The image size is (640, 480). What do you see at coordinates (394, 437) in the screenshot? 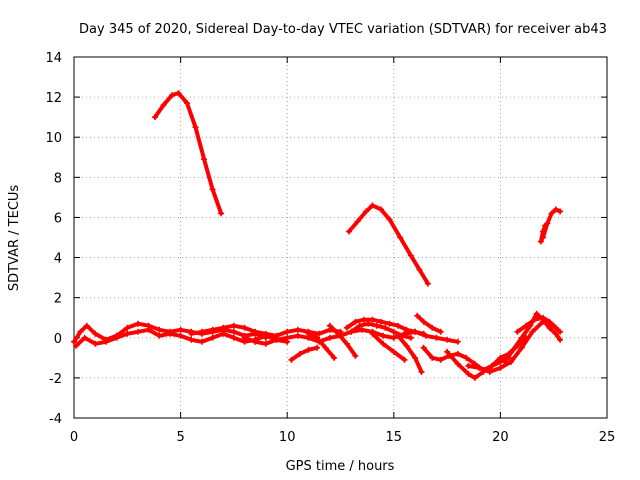
I see `x-tick-label: 15` at bounding box center [394, 437].